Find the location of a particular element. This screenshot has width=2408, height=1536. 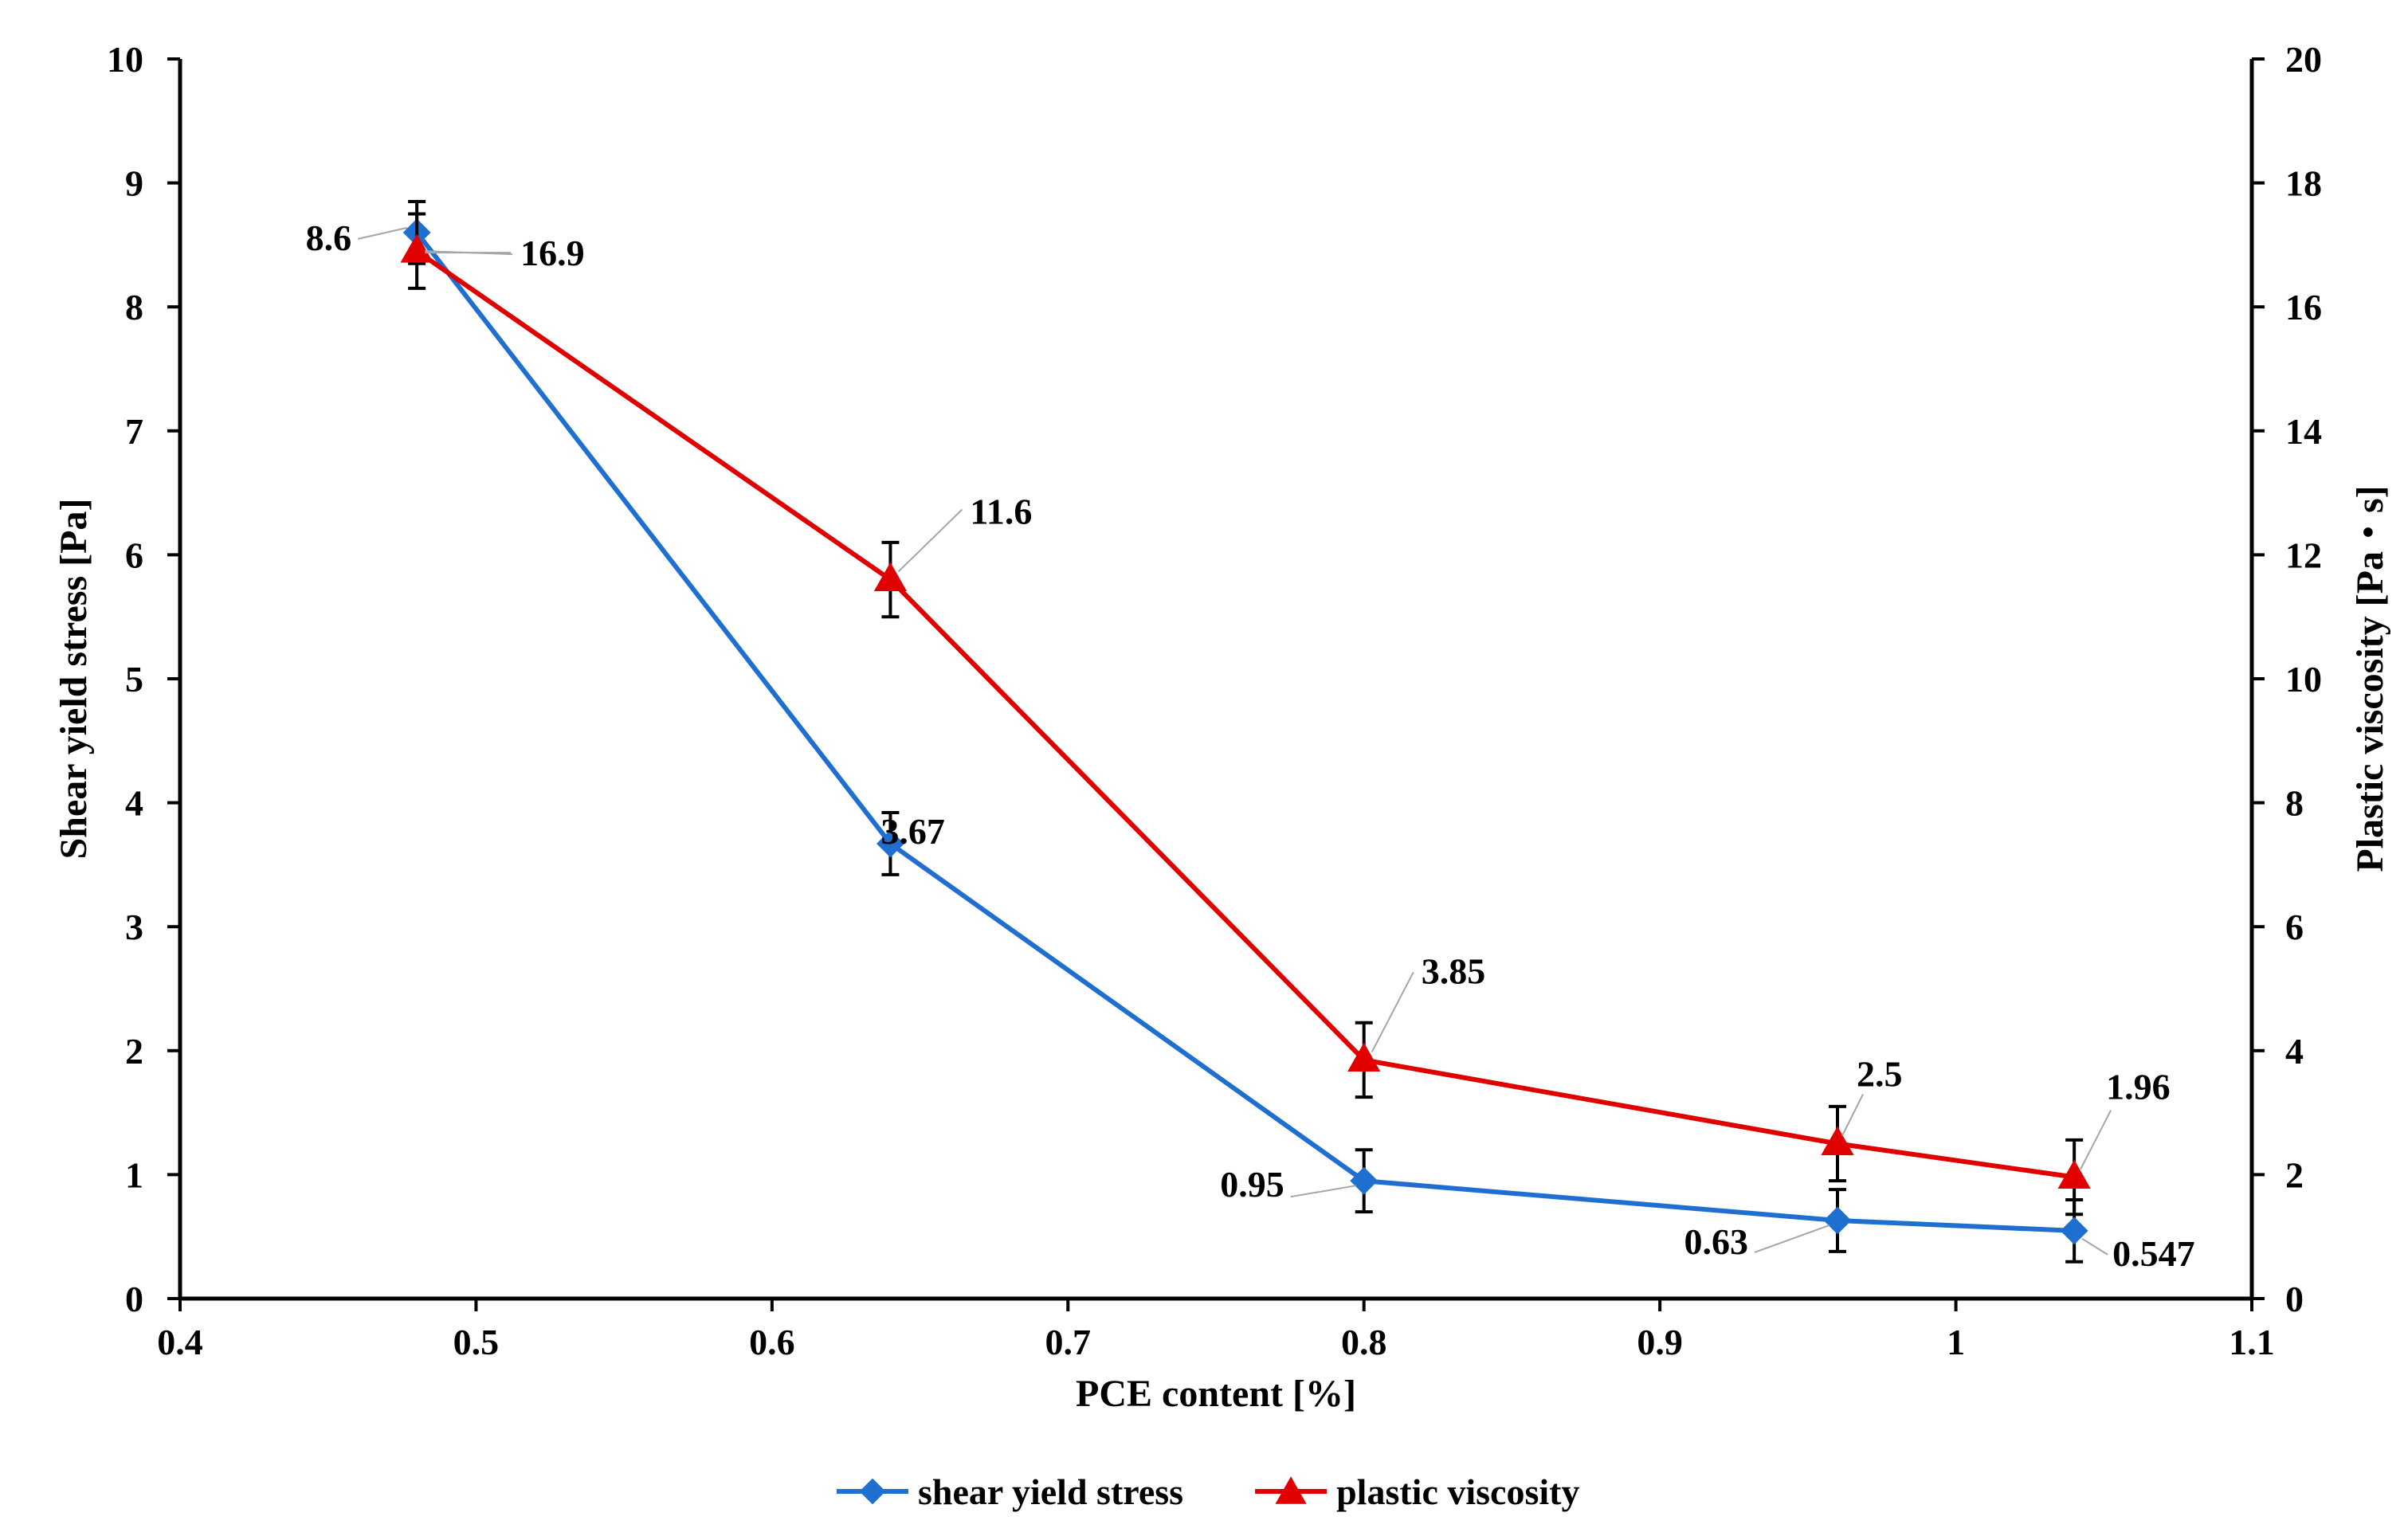

x-tick-label: 0.4 is located at coordinates (180, 1342).